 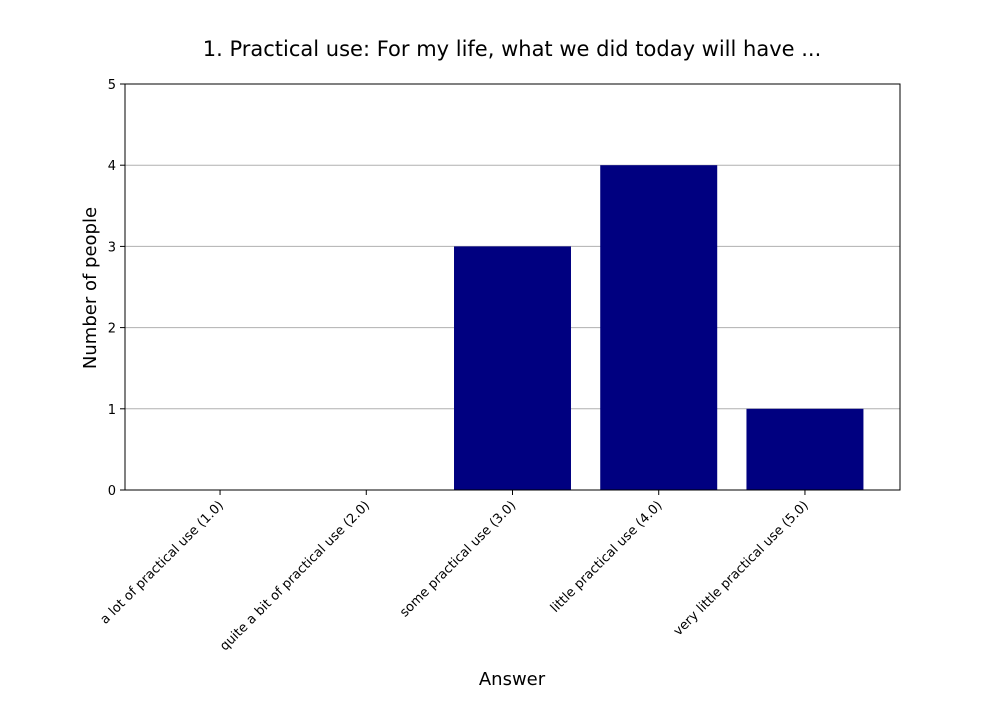 What do you see at coordinates (90, 288) in the screenshot?
I see `y-axis-label: Number of people` at bounding box center [90, 288].